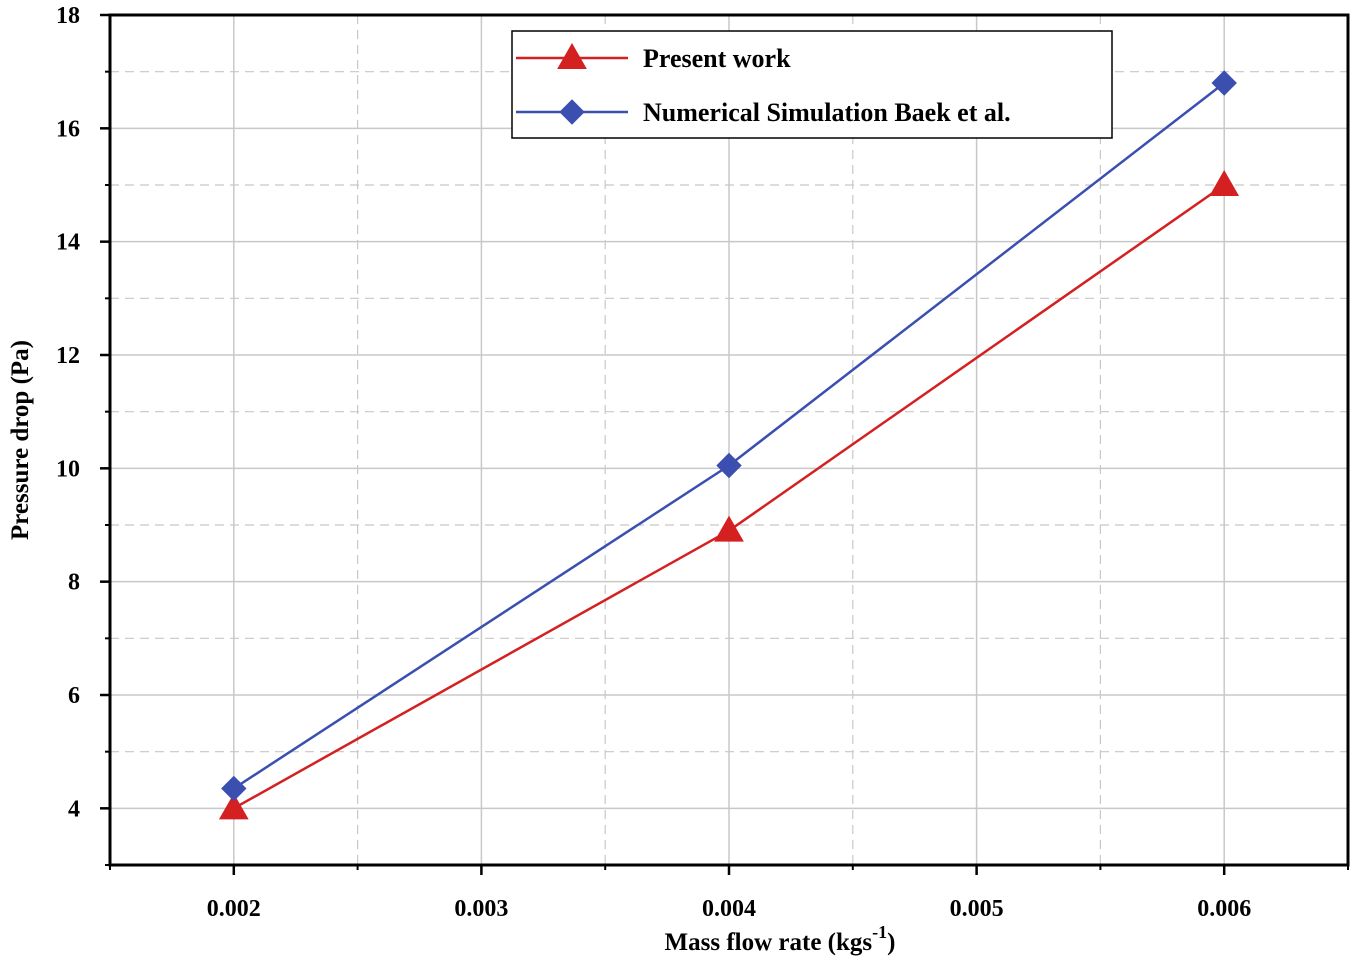  What do you see at coordinates (717, 58) in the screenshot?
I see `legend-label-1: Present work` at bounding box center [717, 58].